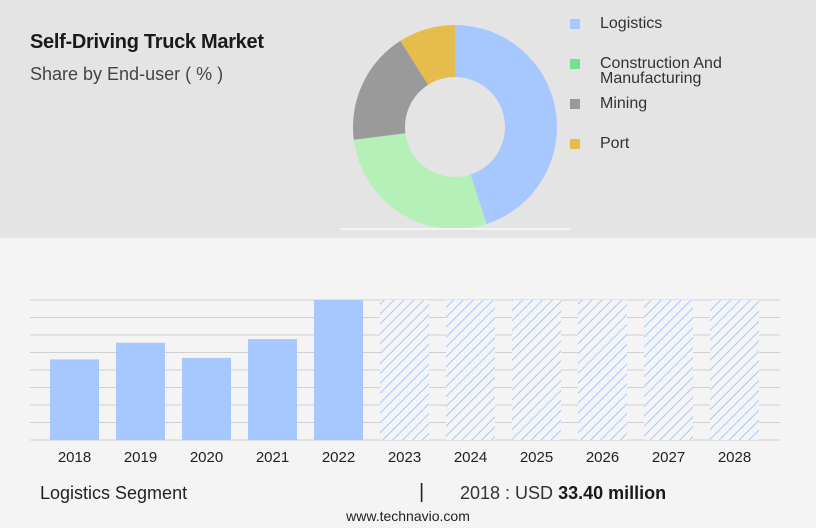 The height and width of the screenshot is (528, 816). I want to click on bar-2018, so click(74, 399).